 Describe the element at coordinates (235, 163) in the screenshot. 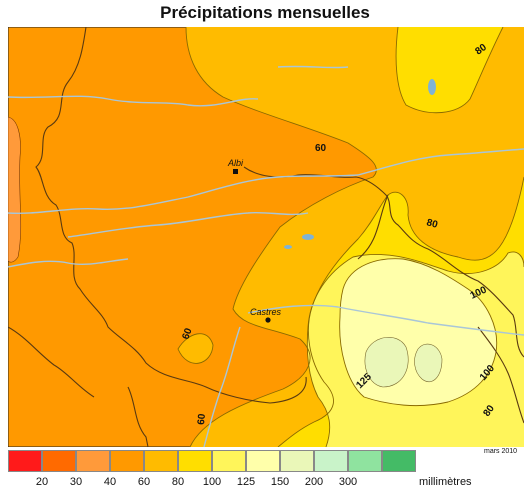

I see `city-label-albi: Albi` at that location.